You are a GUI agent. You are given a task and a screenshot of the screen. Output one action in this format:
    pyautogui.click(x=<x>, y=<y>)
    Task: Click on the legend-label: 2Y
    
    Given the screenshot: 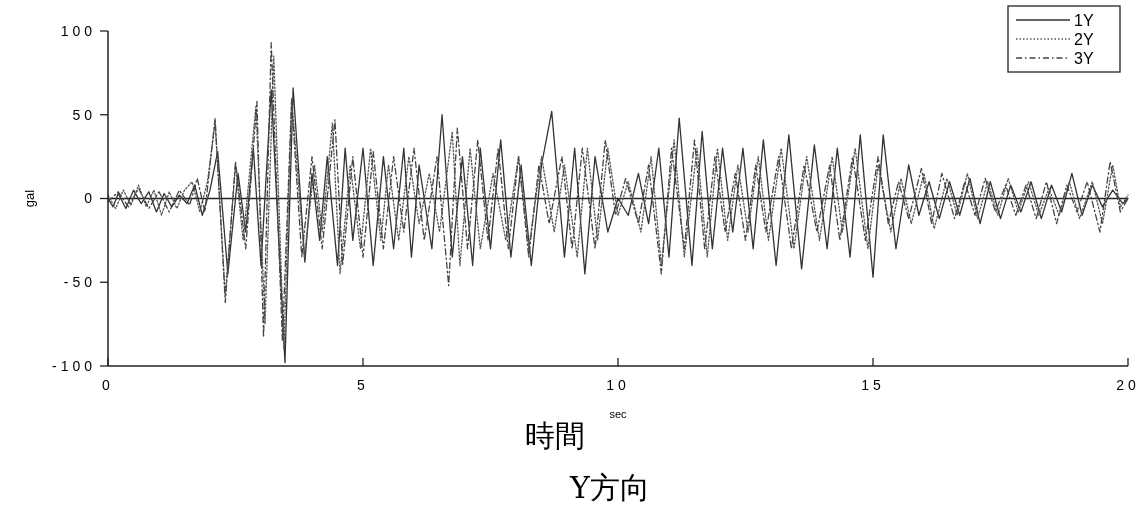 What is the action you would take?
    pyautogui.click(x=1084, y=39)
    